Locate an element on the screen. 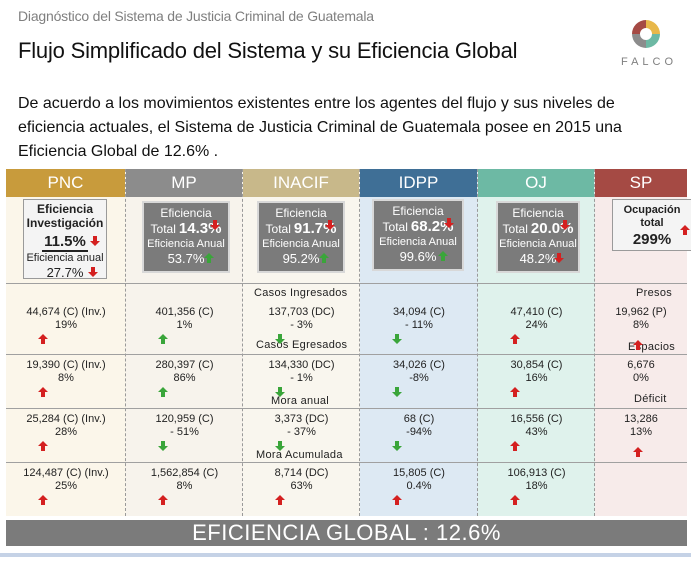 Image resolution: width=691 pixels, height=563 pixels. cell-value: 137,703 (DC) is located at coordinates (301, 312).